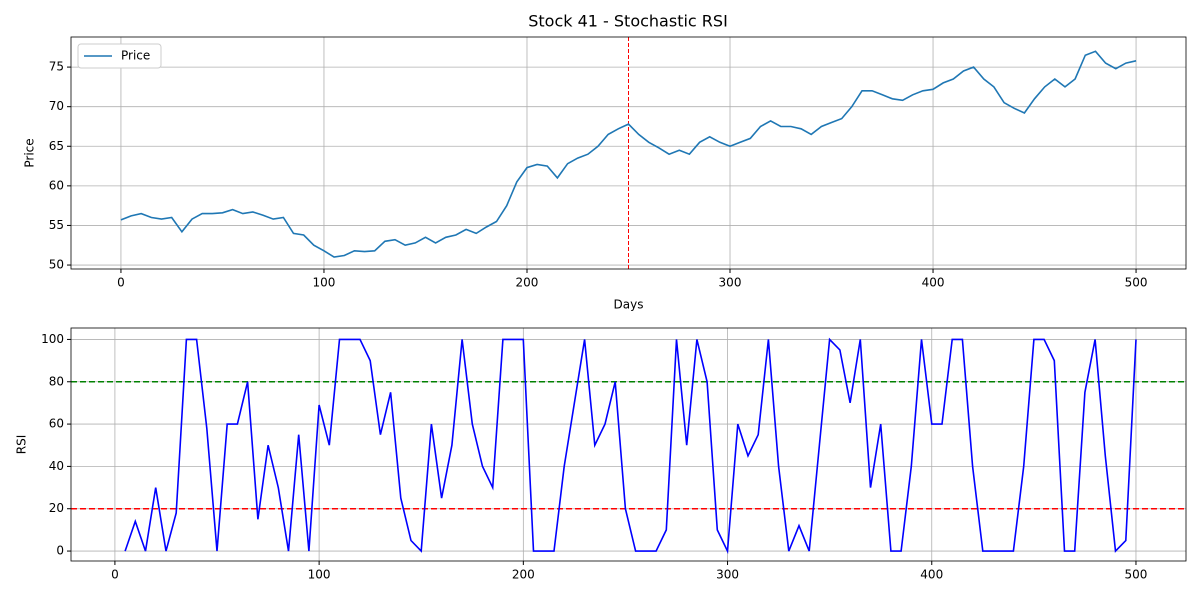 The width and height of the screenshot is (1200, 600). I want to click on y-tick-label: 20, so click(56, 508).